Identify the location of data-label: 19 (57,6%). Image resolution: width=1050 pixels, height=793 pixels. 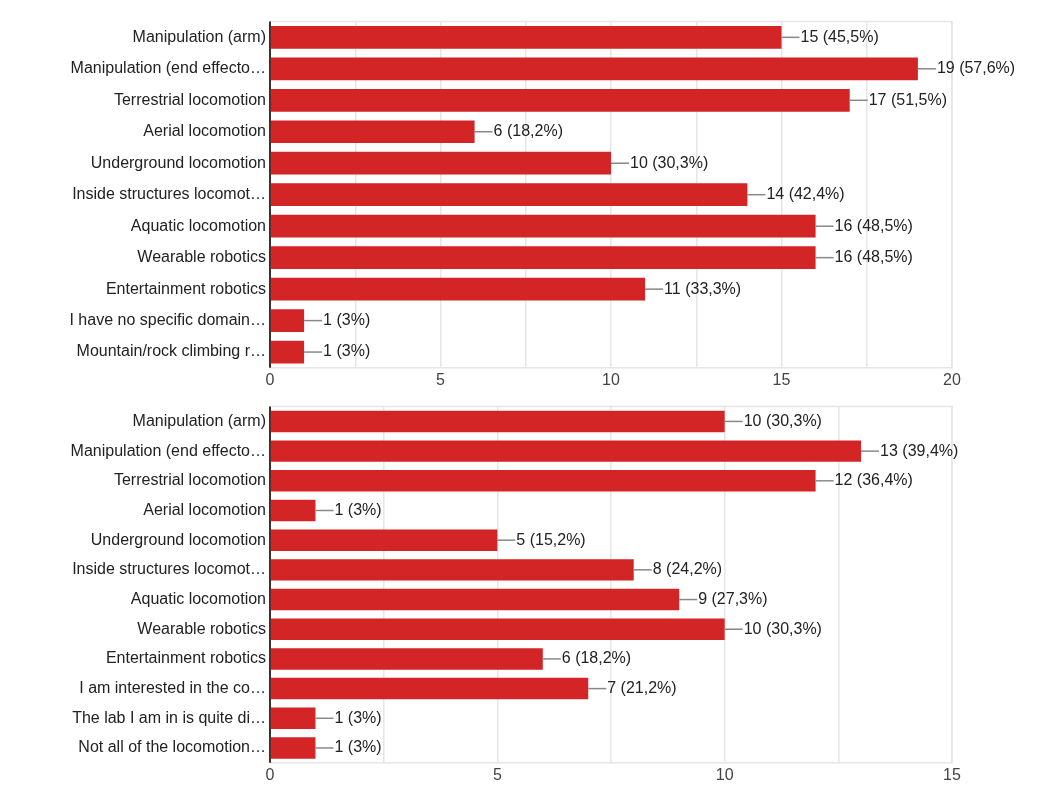
(976, 68).